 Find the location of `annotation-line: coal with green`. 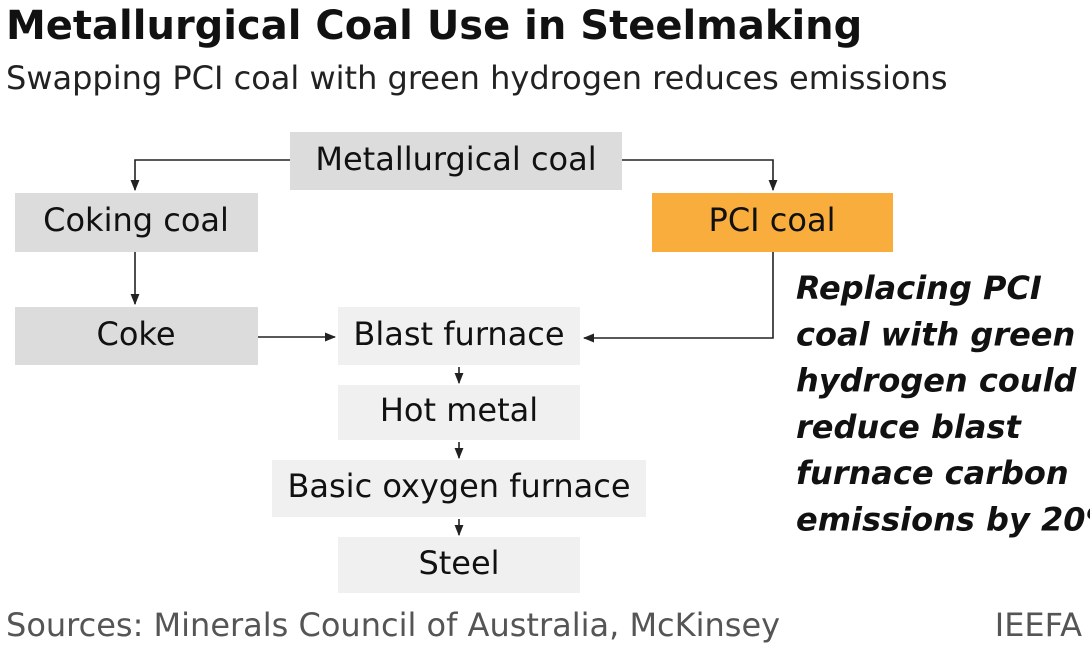

annotation-line: coal with green is located at coordinates (935, 334).